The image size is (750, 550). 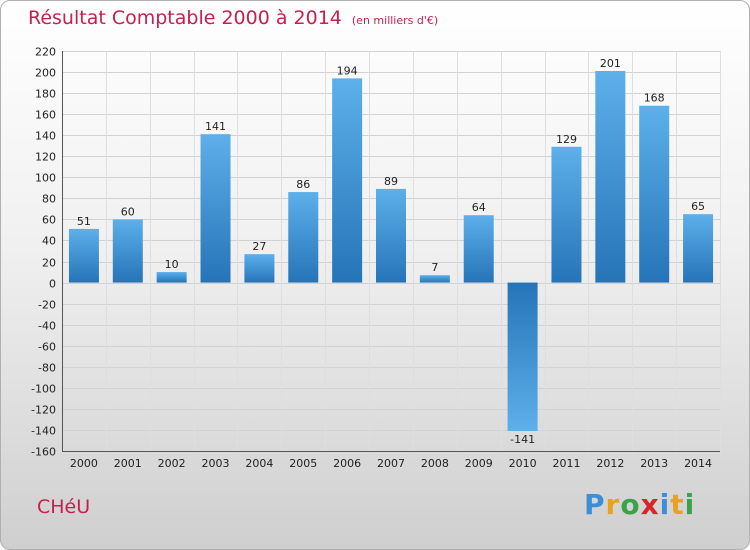 I want to click on bar-2009, so click(x=478, y=249).